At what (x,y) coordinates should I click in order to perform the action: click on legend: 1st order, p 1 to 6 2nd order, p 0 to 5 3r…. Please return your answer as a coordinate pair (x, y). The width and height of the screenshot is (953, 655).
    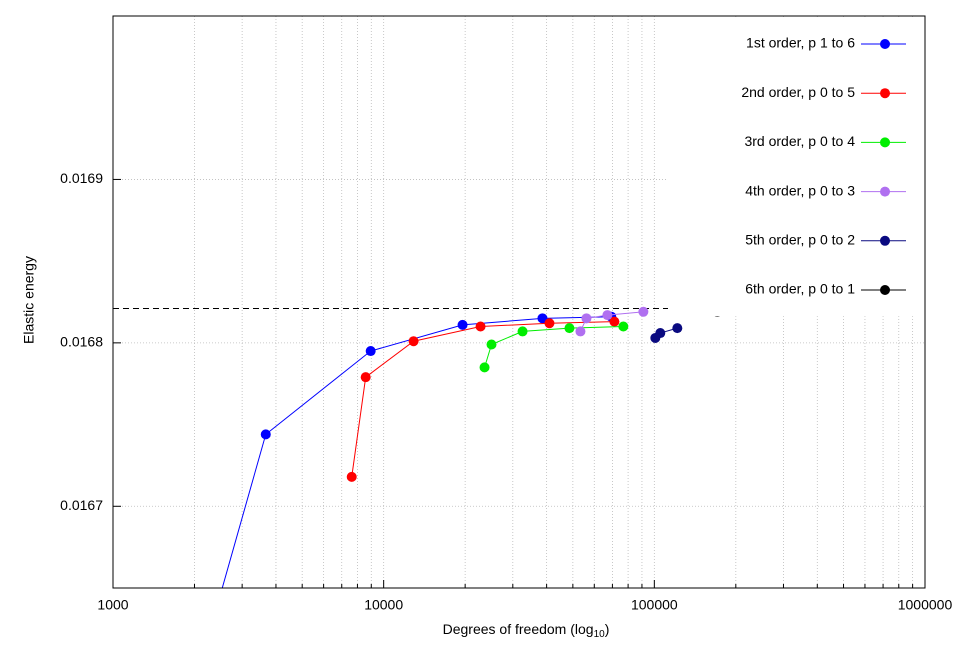
    Looking at the image, I should click on (796, 167).